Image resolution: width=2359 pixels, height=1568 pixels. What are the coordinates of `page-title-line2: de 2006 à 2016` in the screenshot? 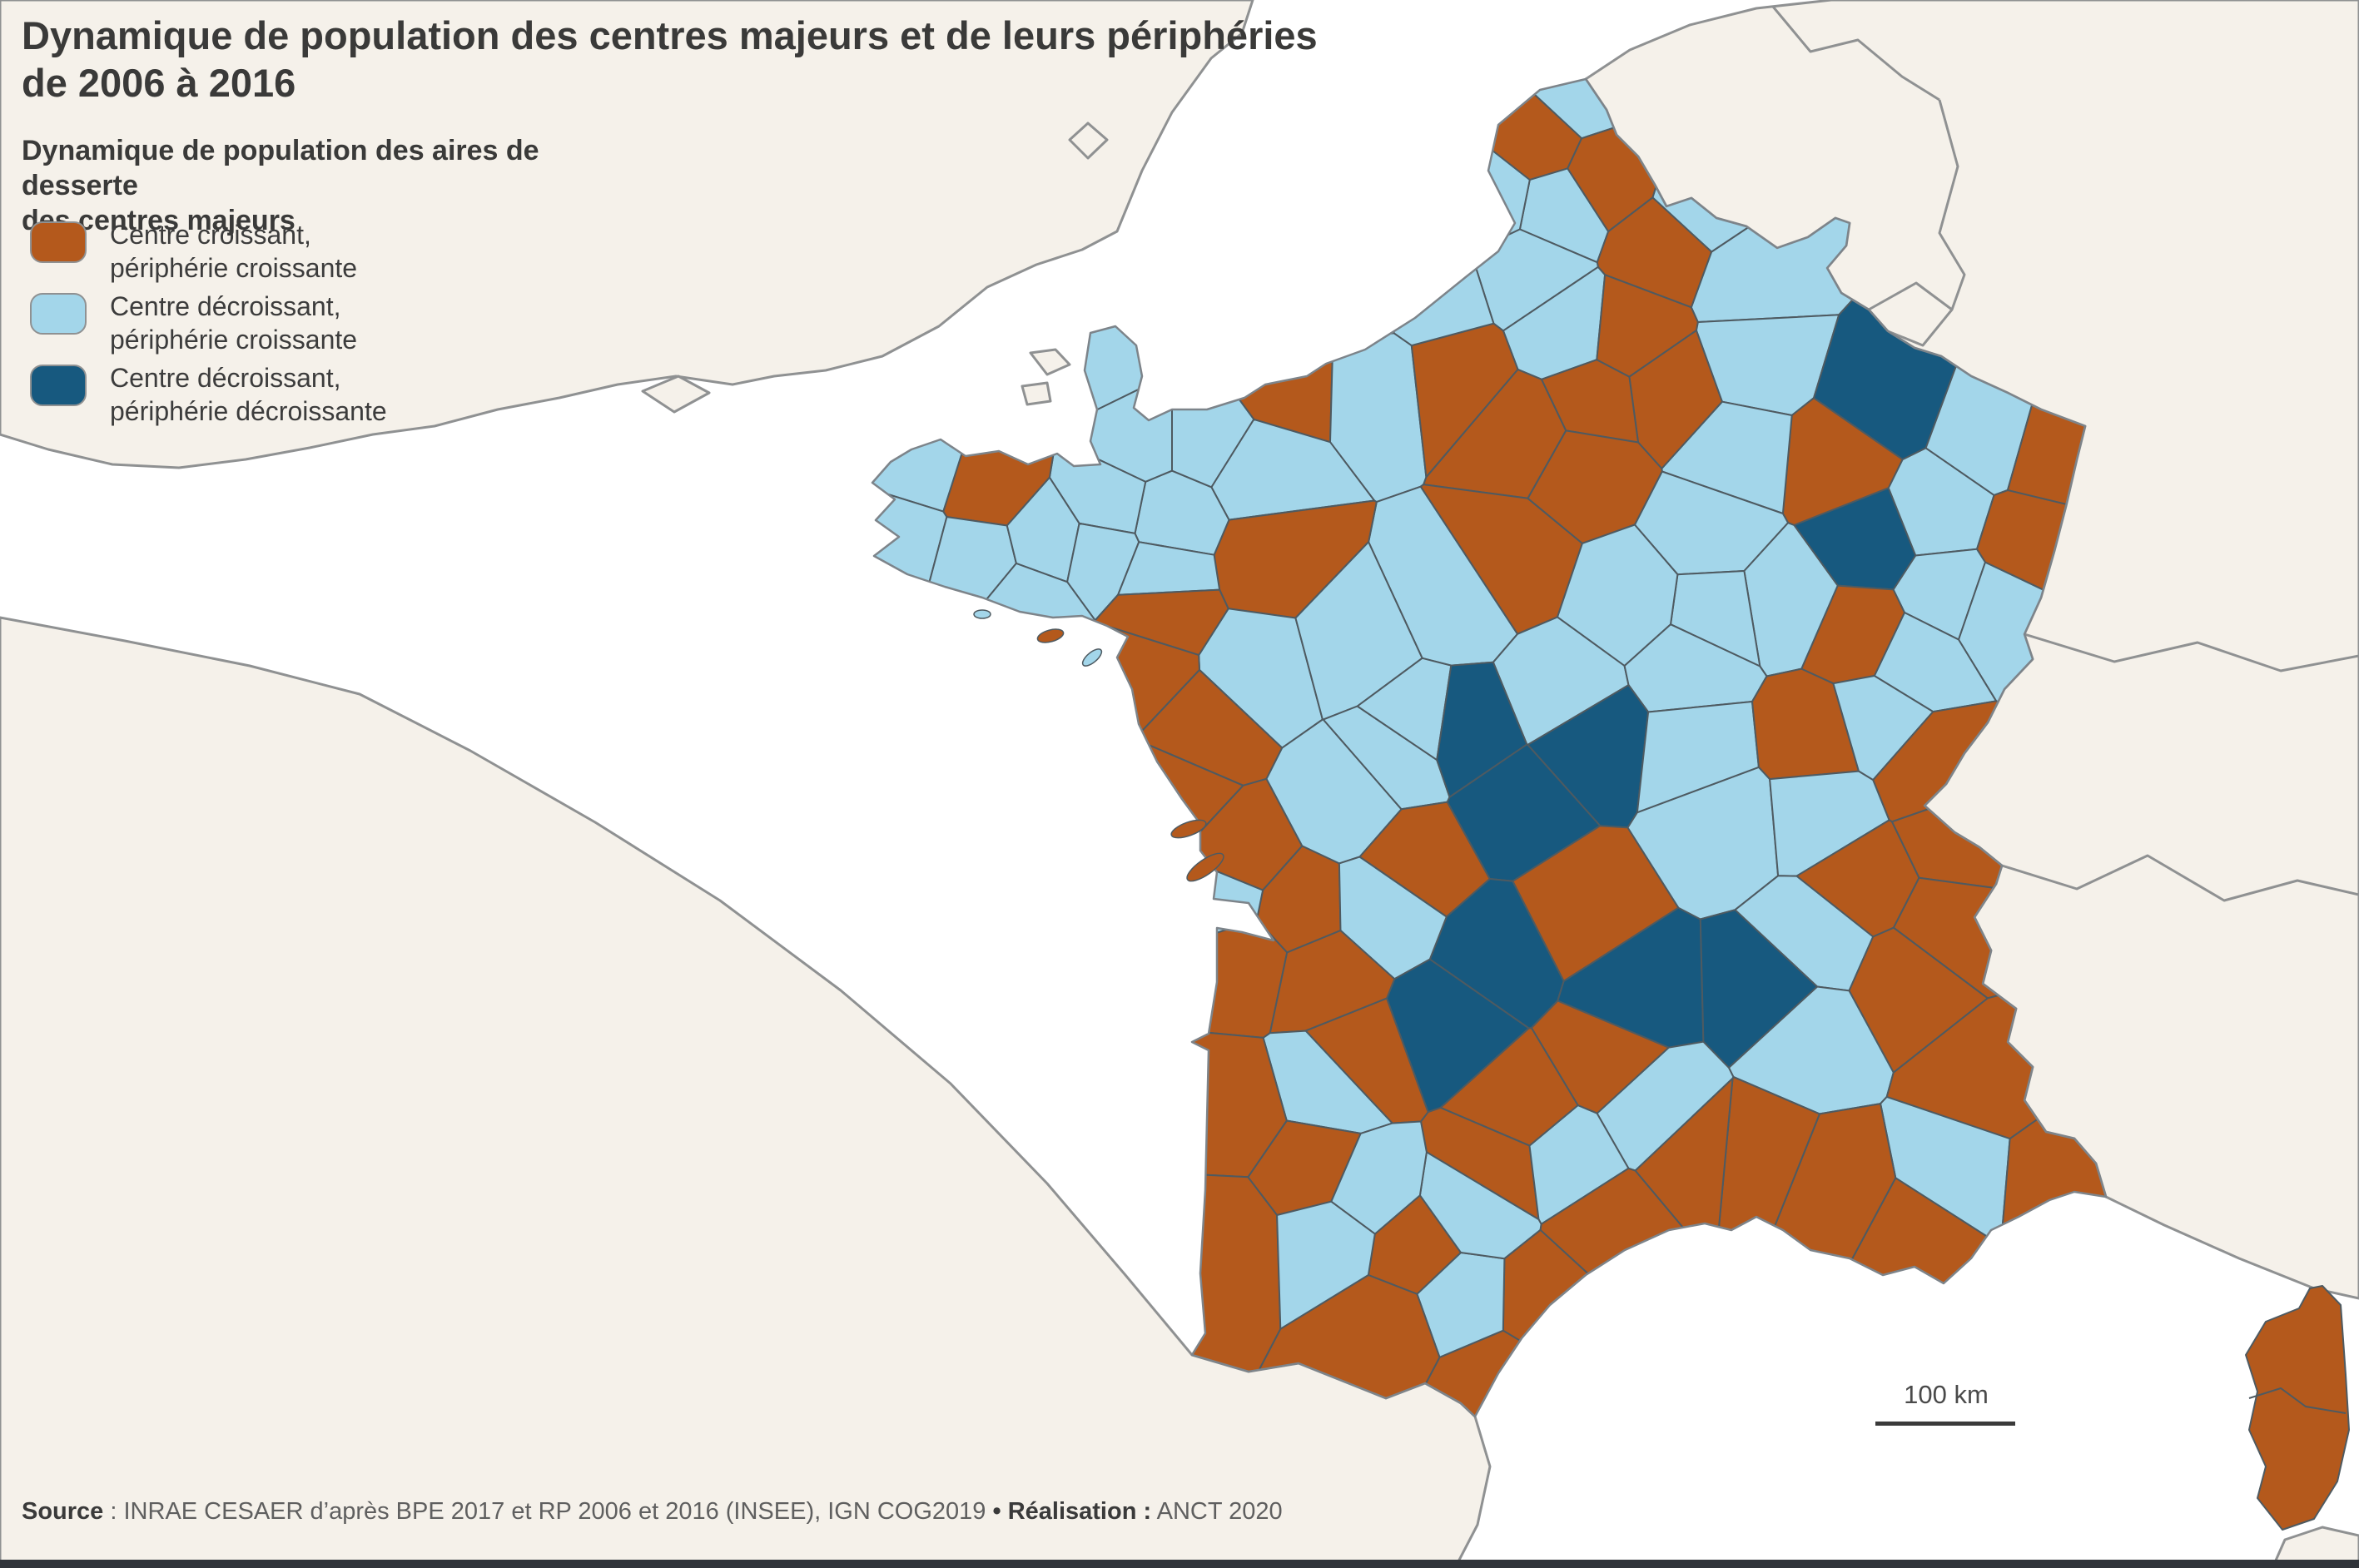 It's located at (159, 83).